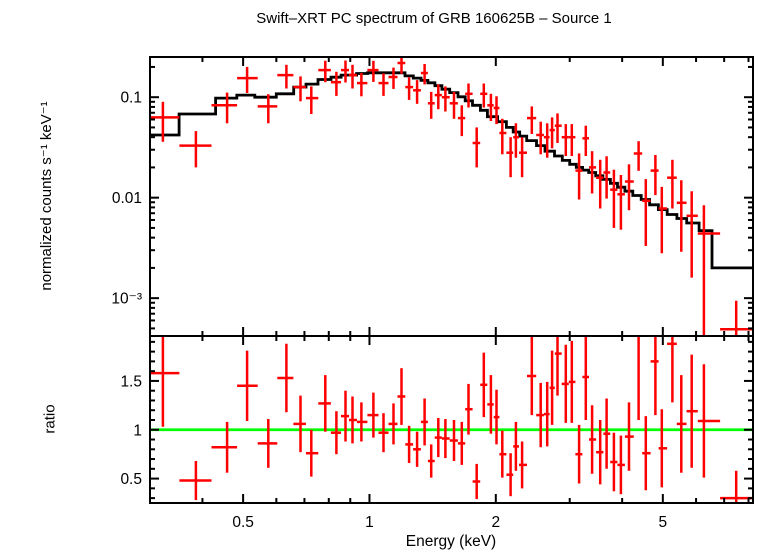 The height and width of the screenshot is (556, 758). Describe the element at coordinates (369, 522) in the screenshot. I see `x-tick-label: 1` at that location.